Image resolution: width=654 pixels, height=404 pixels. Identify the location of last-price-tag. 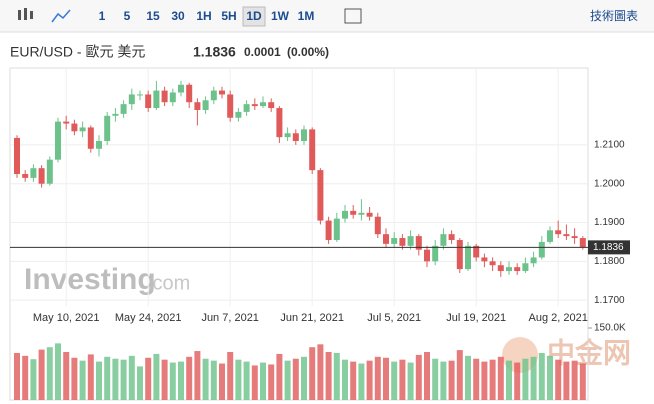
(609, 247).